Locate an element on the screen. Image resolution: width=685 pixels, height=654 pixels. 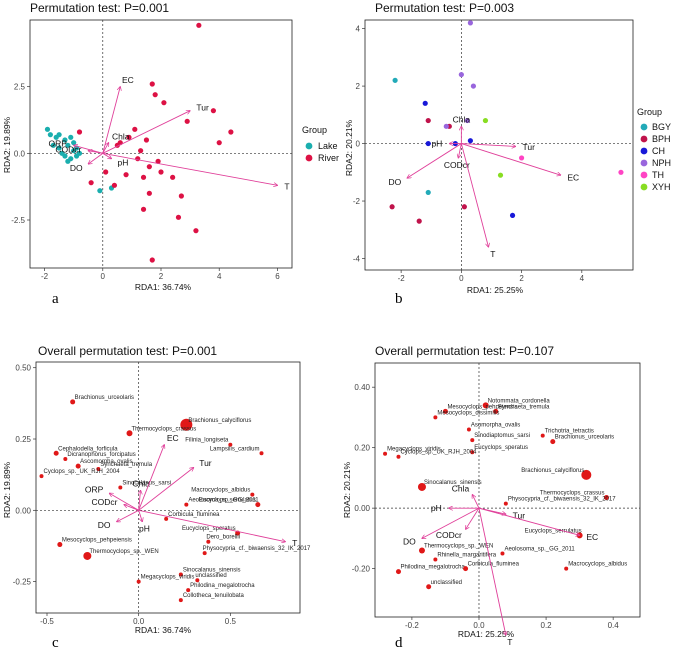
panel-b-label: b is located at coordinates (399, 299).